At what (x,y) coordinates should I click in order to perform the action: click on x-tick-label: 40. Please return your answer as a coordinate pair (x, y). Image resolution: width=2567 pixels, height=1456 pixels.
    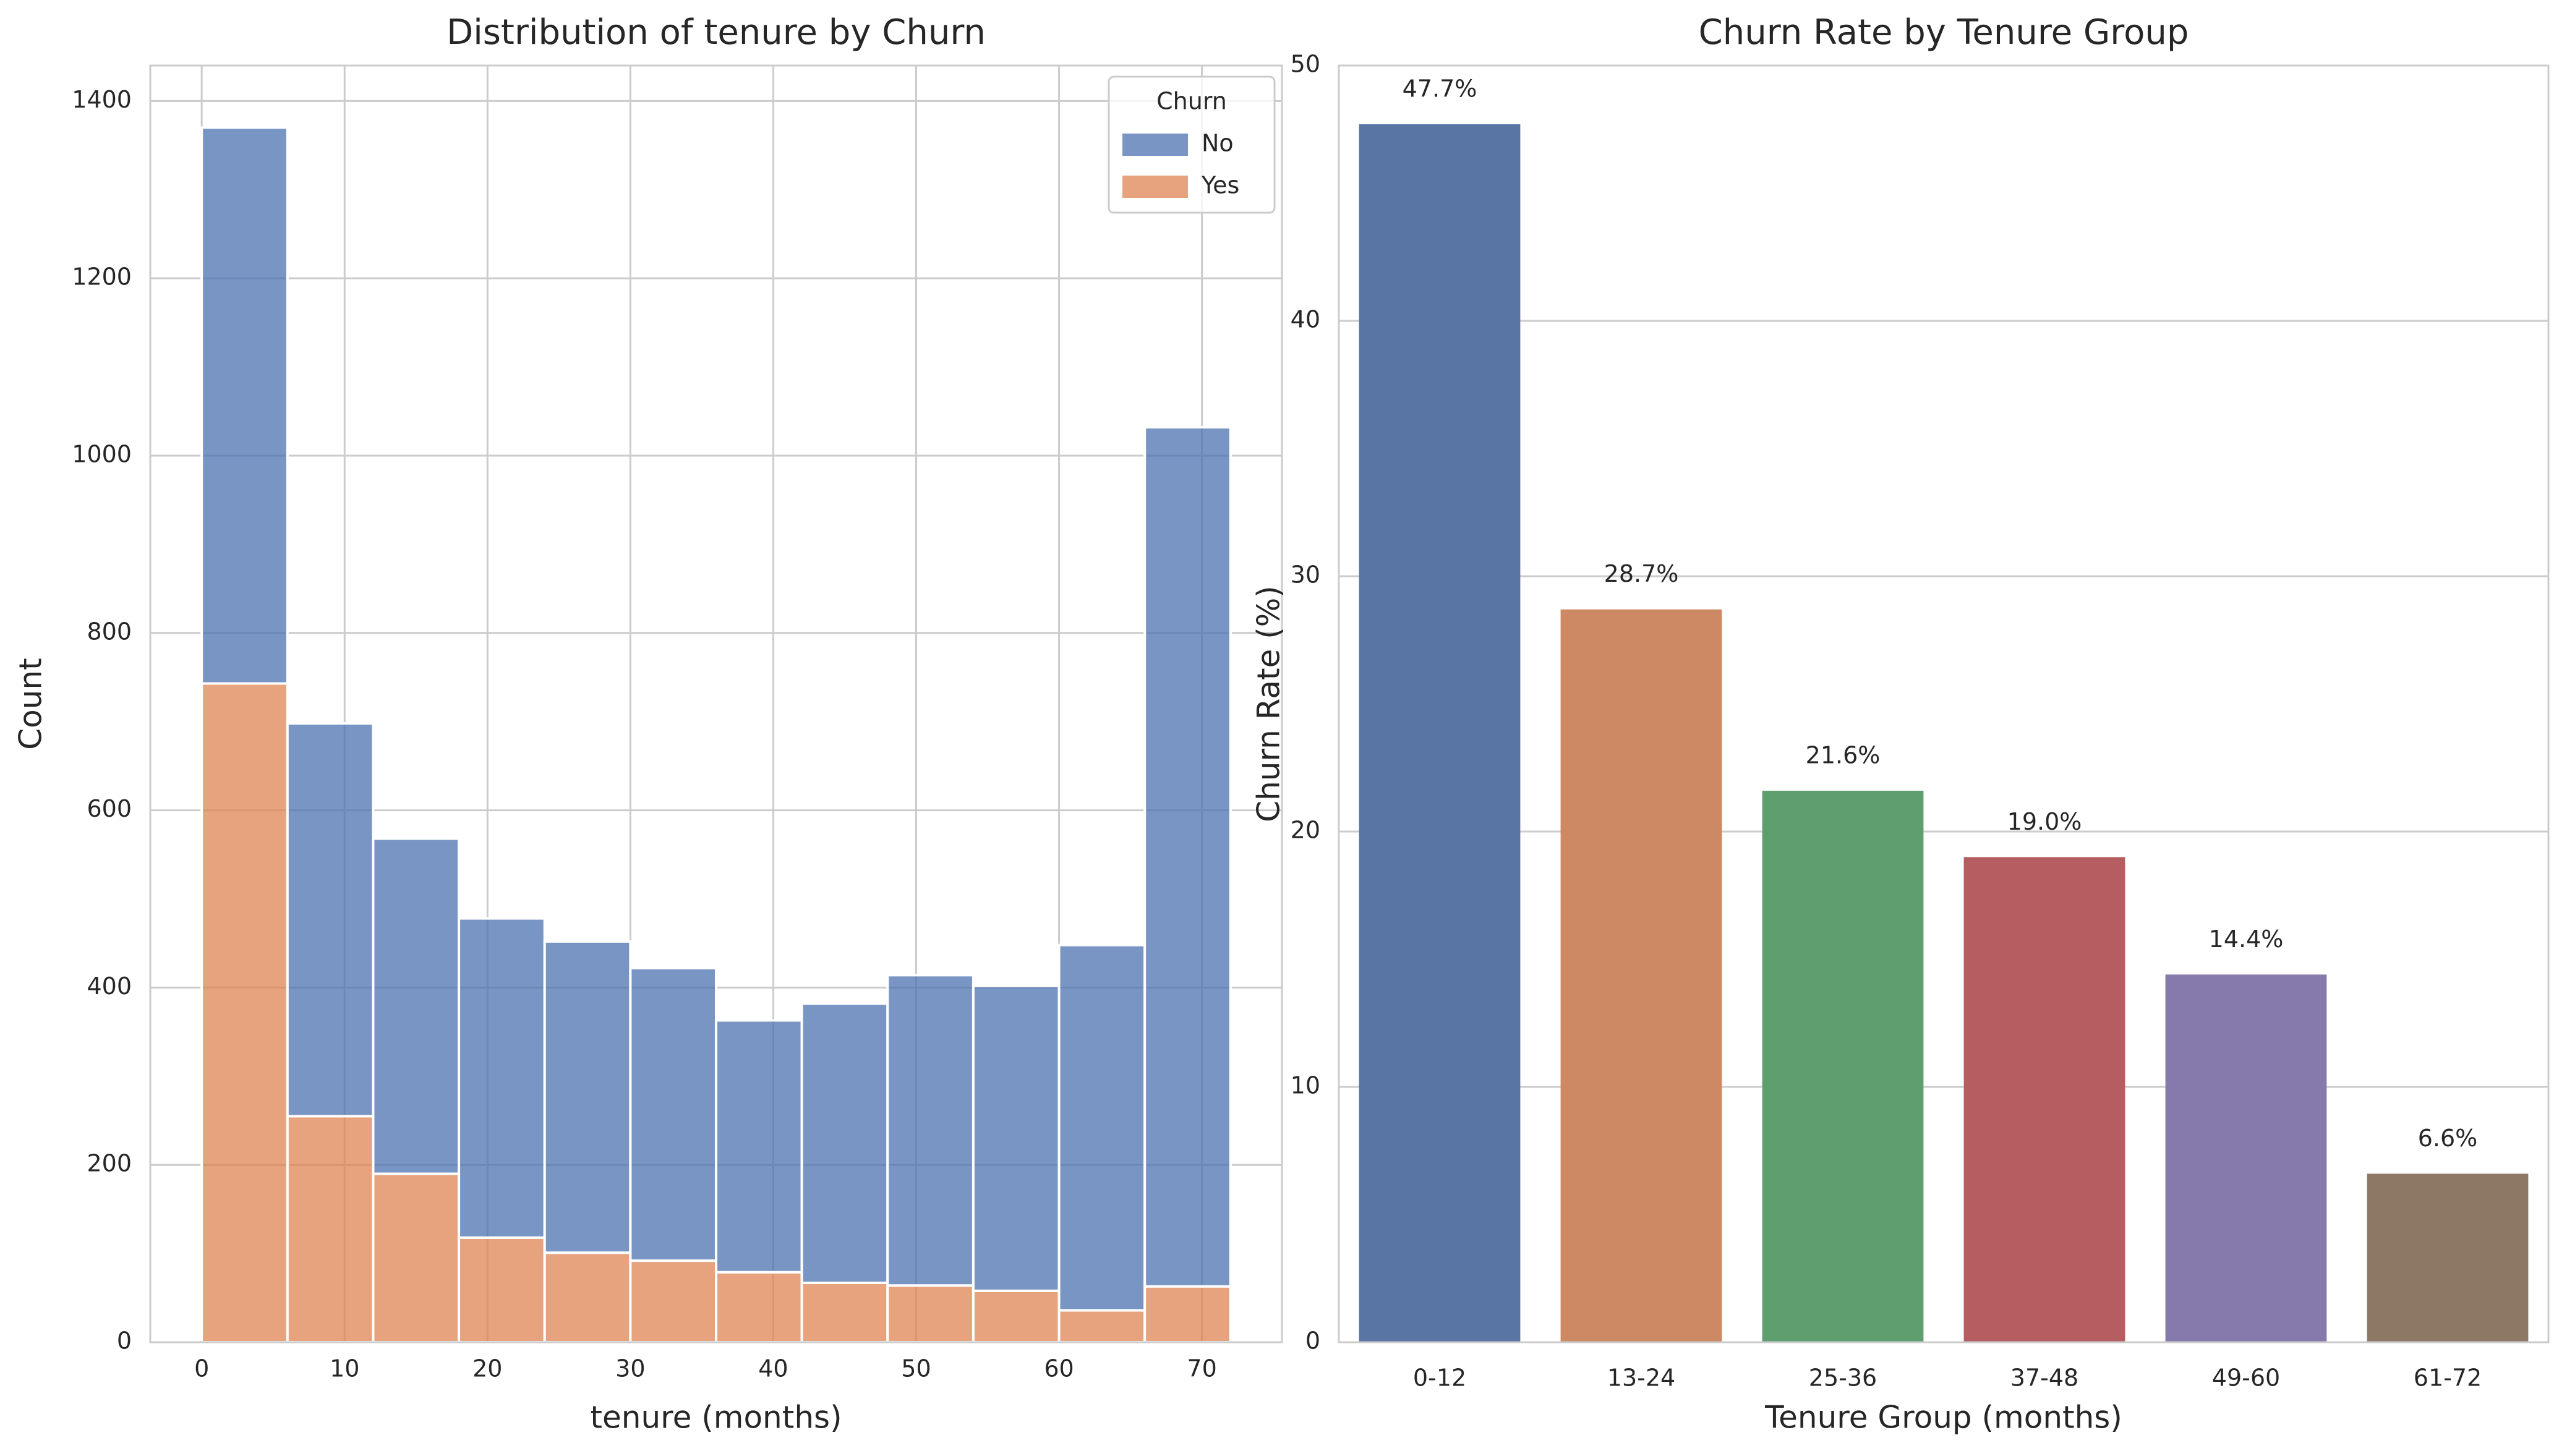
    Looking at the image, I should click on (773, 1368).